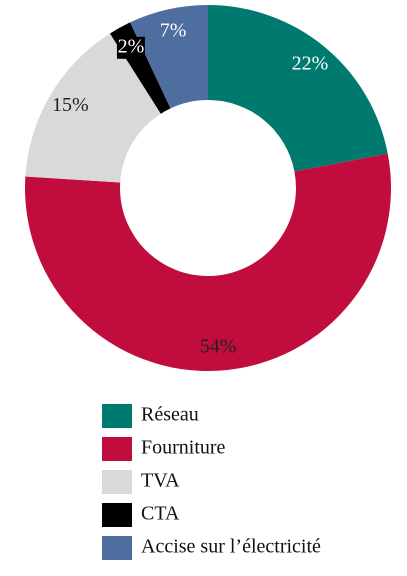 This screenshot has width=407, height=576. What do you see at coordinates (160, 514) in the screenshot?
I see `legend-label: CTA` at bounding box center [160, 514].